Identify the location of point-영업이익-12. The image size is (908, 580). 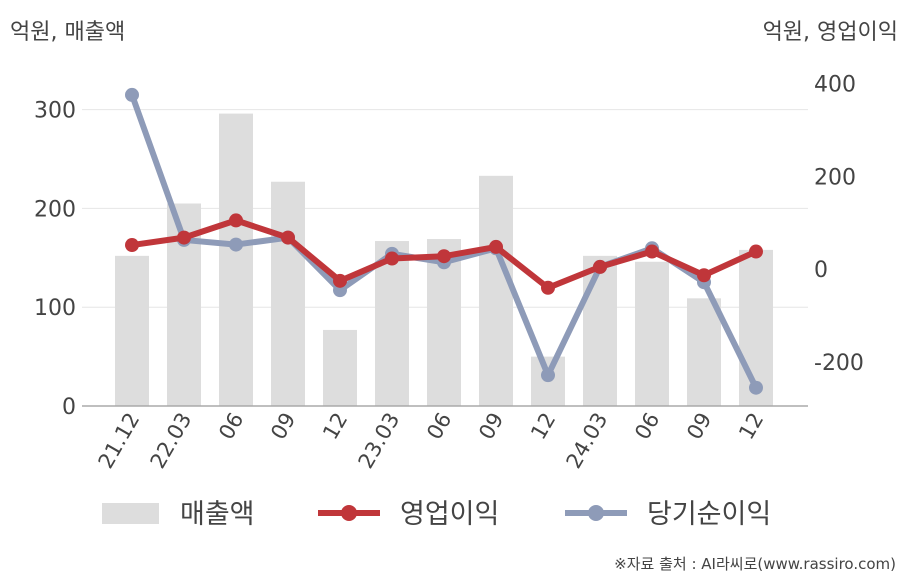
(756, 251).